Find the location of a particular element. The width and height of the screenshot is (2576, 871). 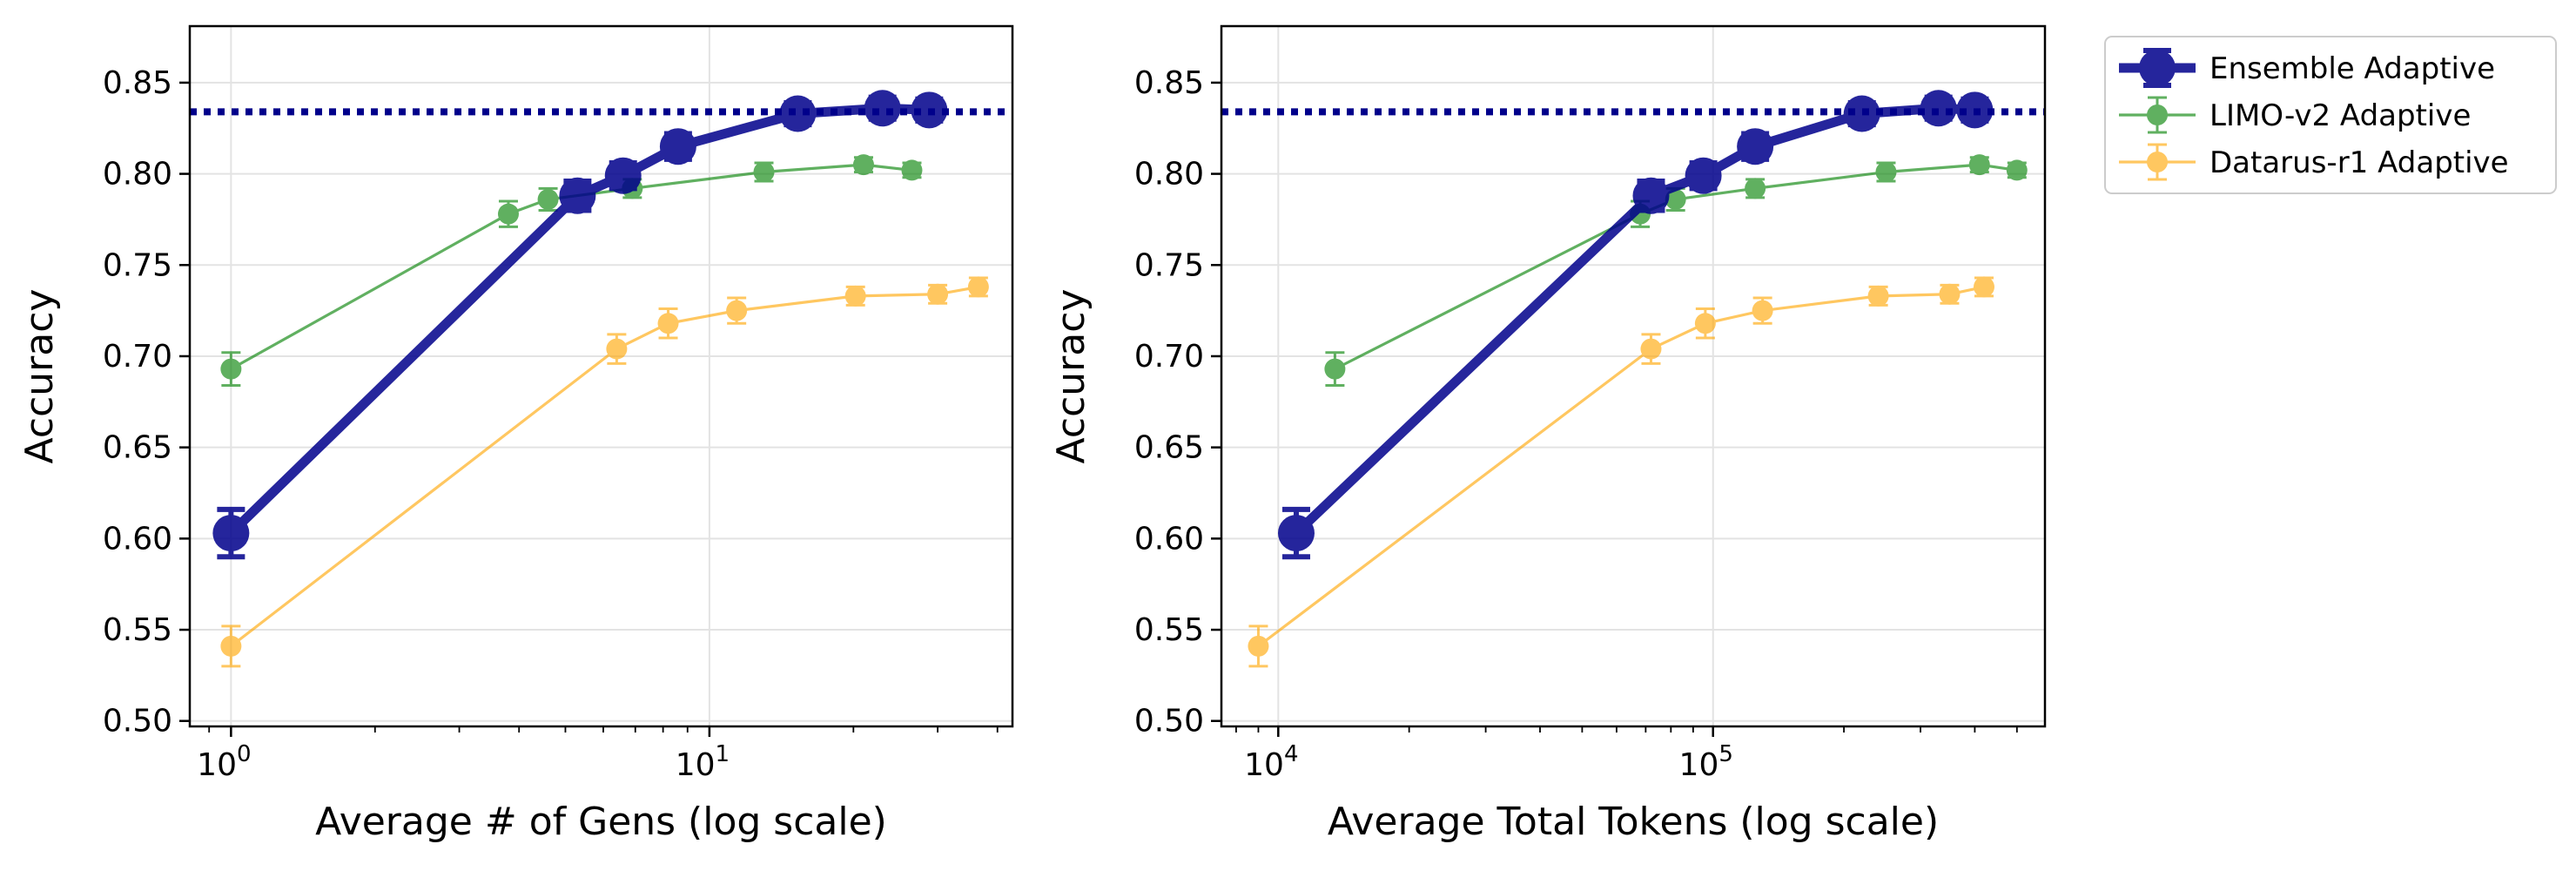

x-tick-label: 10⁰ is located at coordinates (224, 762).